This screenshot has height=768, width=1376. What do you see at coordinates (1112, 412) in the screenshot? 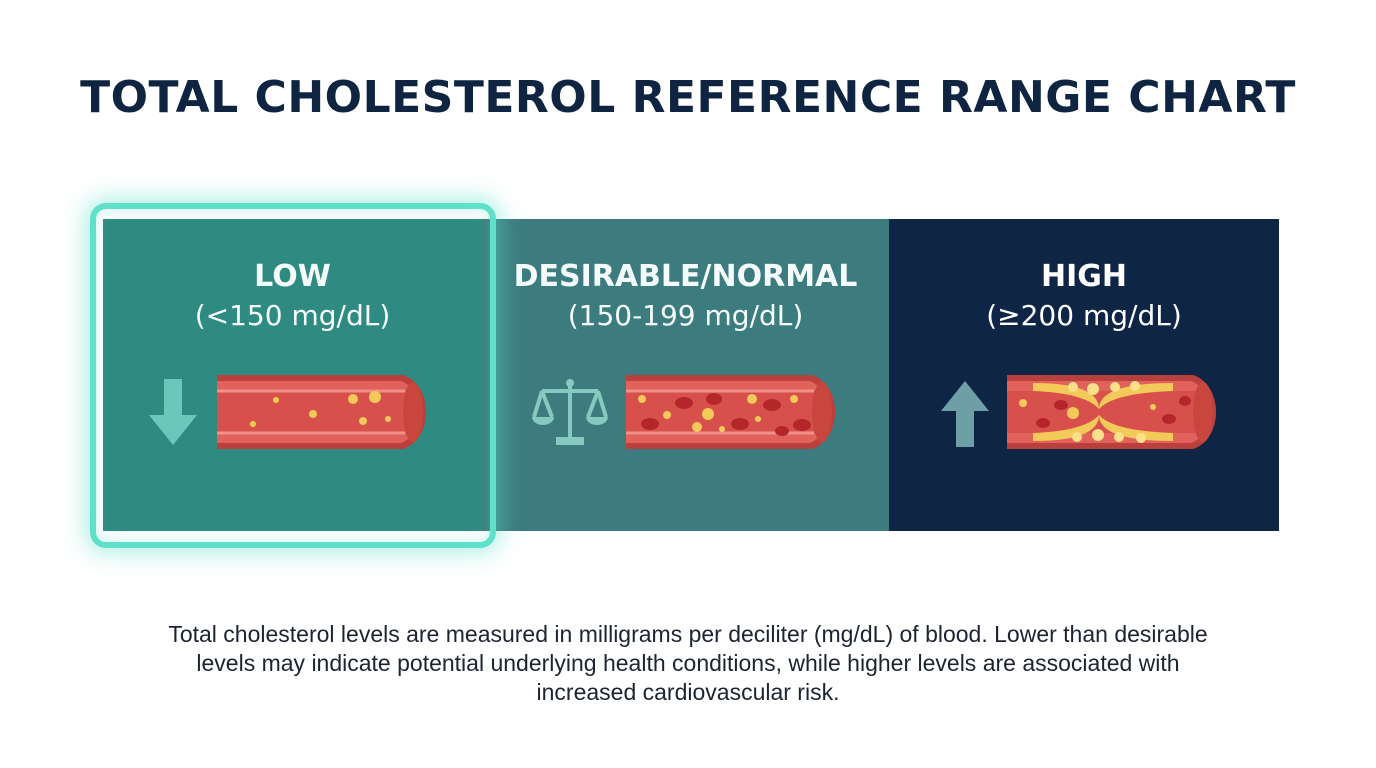
I see `blood-vessel-plaque` at bounding box center [1112, 412].